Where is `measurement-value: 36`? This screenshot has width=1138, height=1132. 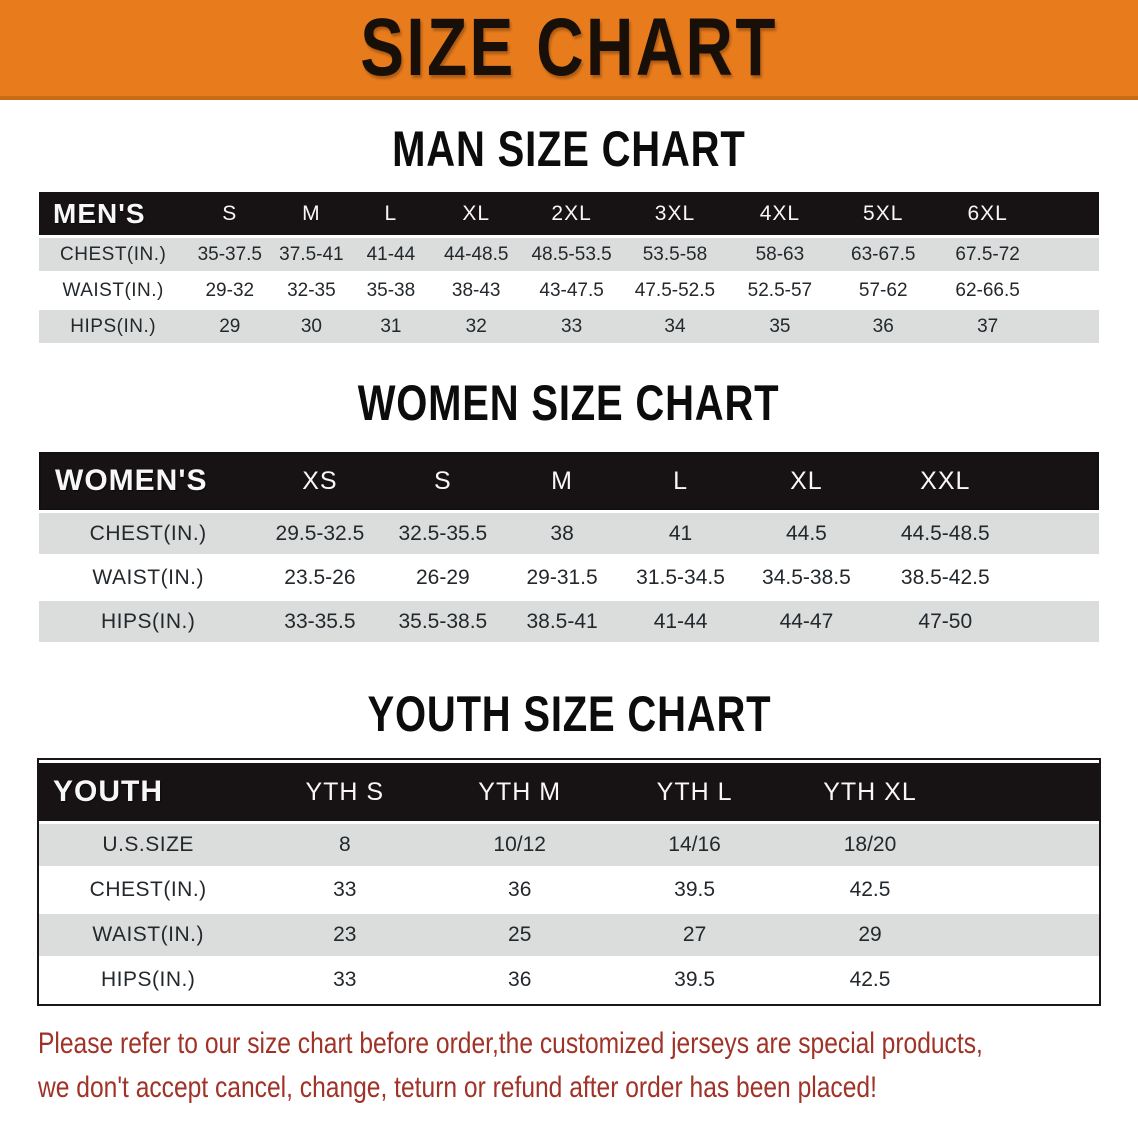
measurement-value: 36 is located at coordinates (520, 890).